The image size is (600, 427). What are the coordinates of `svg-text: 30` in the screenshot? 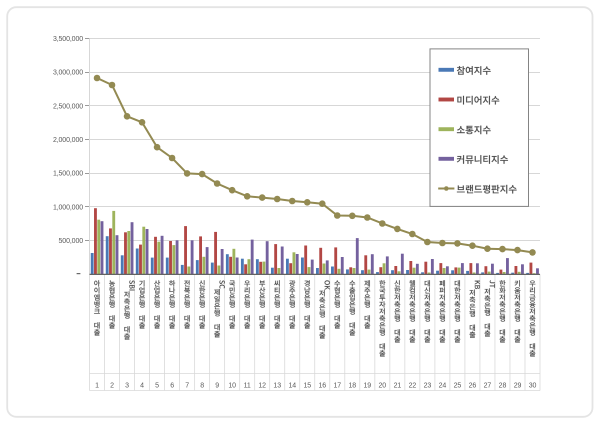 It's located at (533, 385).